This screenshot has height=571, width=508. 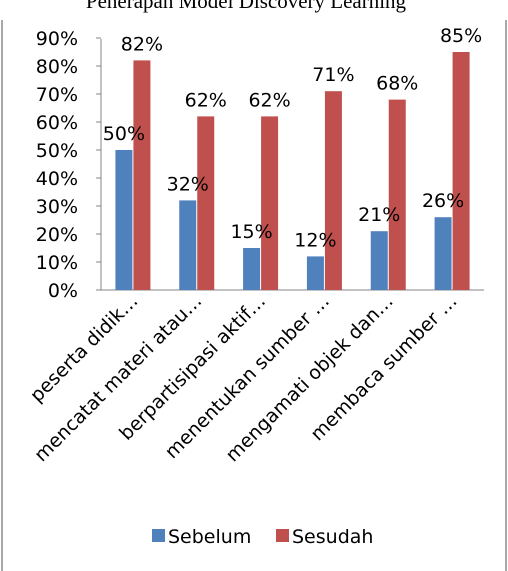 I want to click on y-tick-label: 90%, so click(x=57, y=39).